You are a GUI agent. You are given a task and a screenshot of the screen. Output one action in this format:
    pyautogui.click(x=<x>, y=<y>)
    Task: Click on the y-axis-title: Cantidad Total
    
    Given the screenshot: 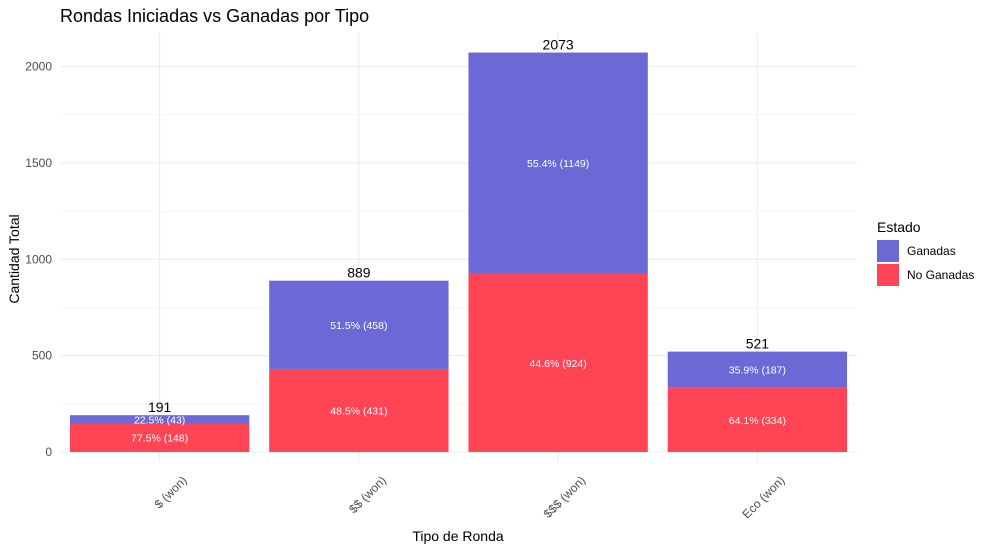 What is the action you would take?
    pyautogui.click(x=14, y=258)
    